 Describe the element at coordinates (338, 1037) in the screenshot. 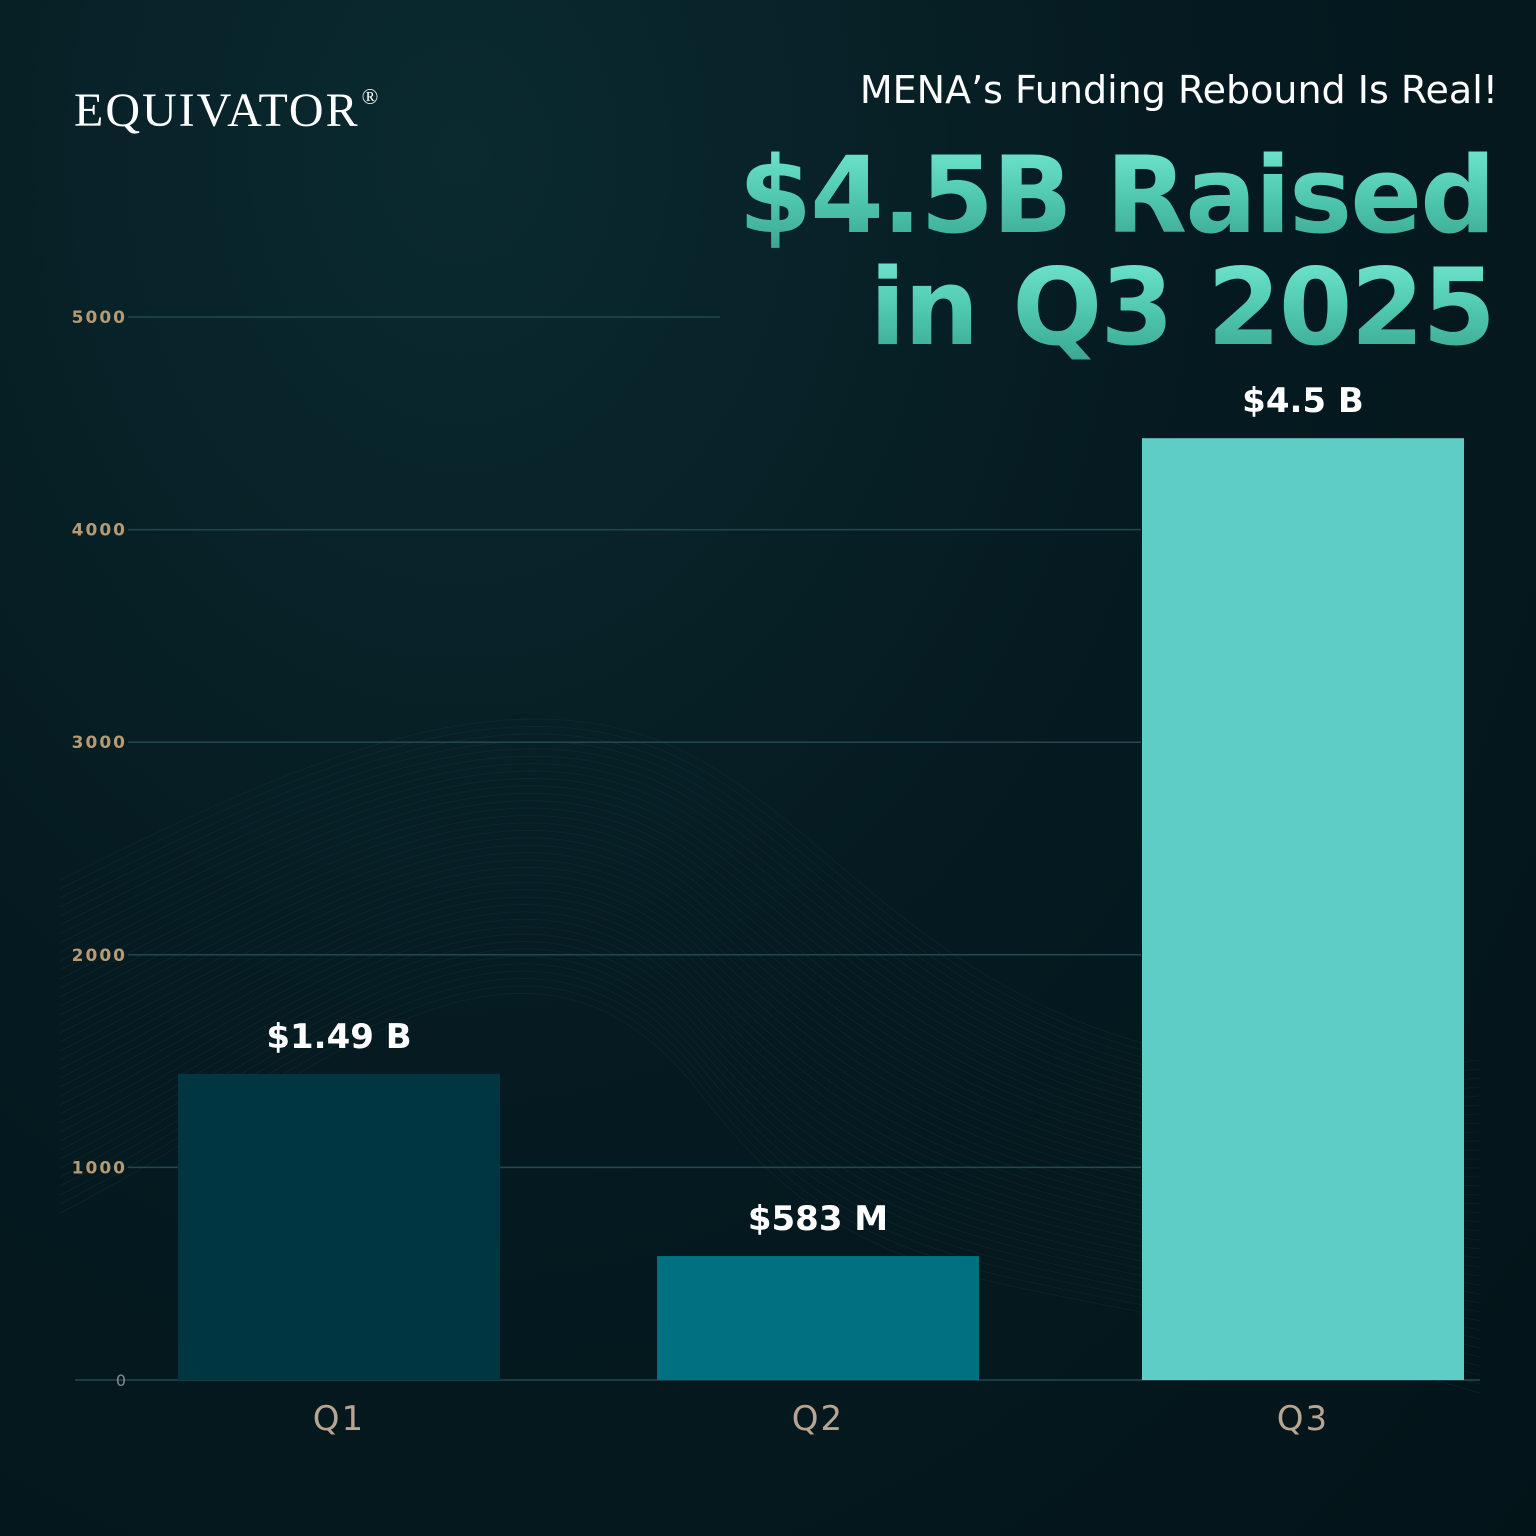

I see `data-label-q1: $1.49 B` at that location.